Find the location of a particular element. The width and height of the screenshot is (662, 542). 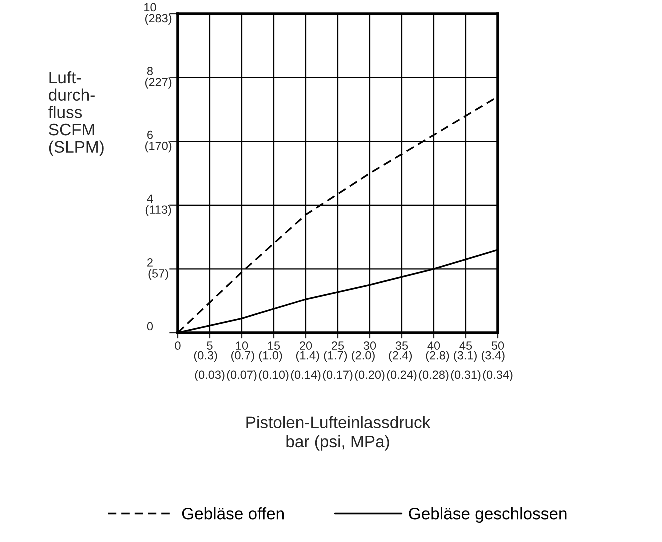

x-tick-label: 25 is located at coordinates (338, 346).